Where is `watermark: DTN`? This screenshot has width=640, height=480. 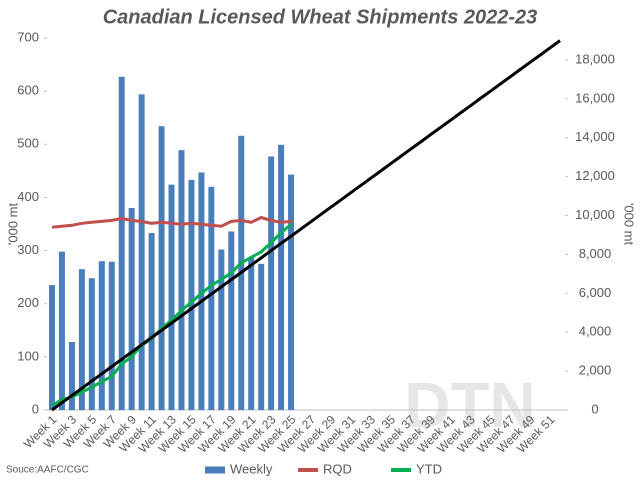
watermark: DTN is located at coordinates (470, 405).